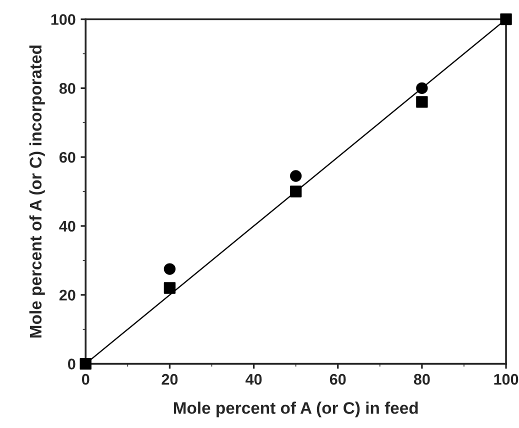 Image resolution: width=519 pixels, height=428 pixels. What do you see at coordinates (338, 379) in the screenshot?
I see `x-tick-label: 60` at bounding box center [338, 379].